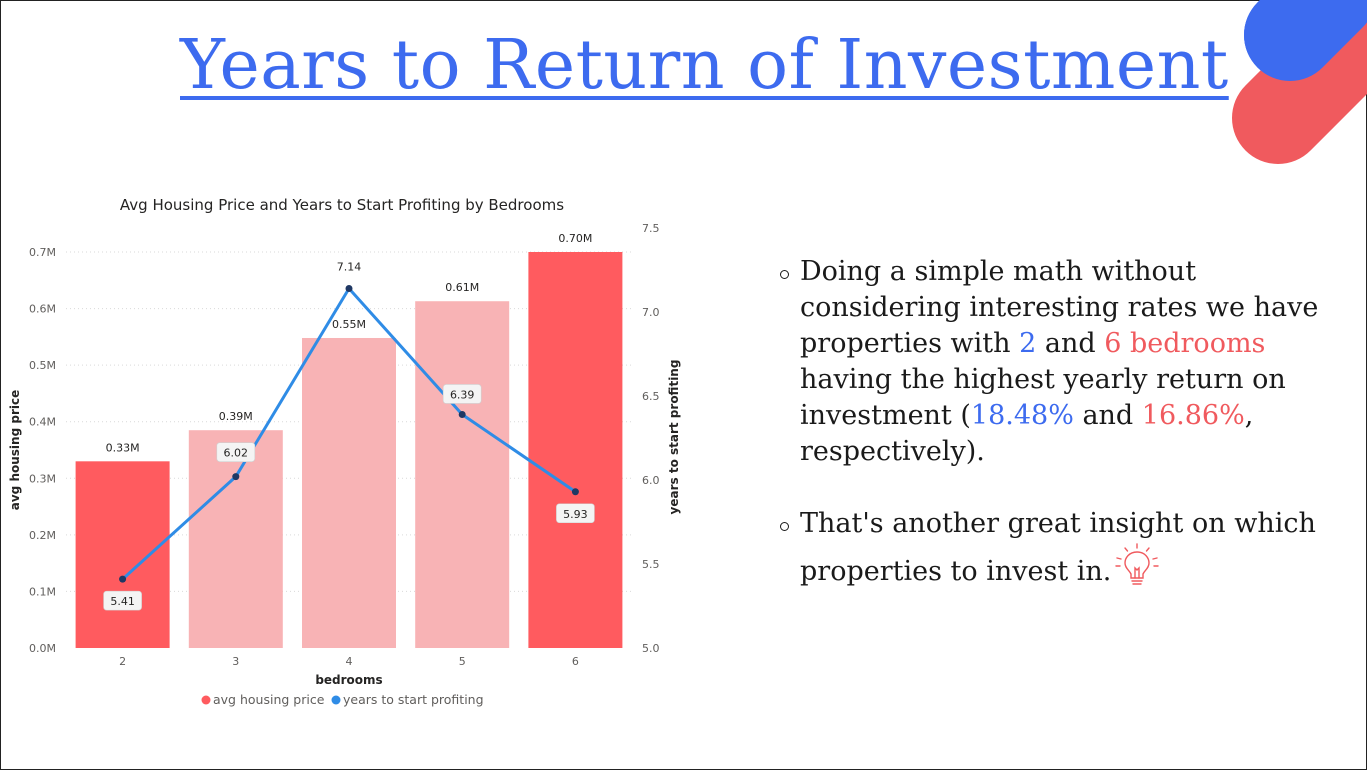 The width and height of the screenshot is (1367, 770). What do you see at coordinates (42, 252) in the screenshot?
I see `y-tick-label: 0.7M` at bounding box center [42, 252].